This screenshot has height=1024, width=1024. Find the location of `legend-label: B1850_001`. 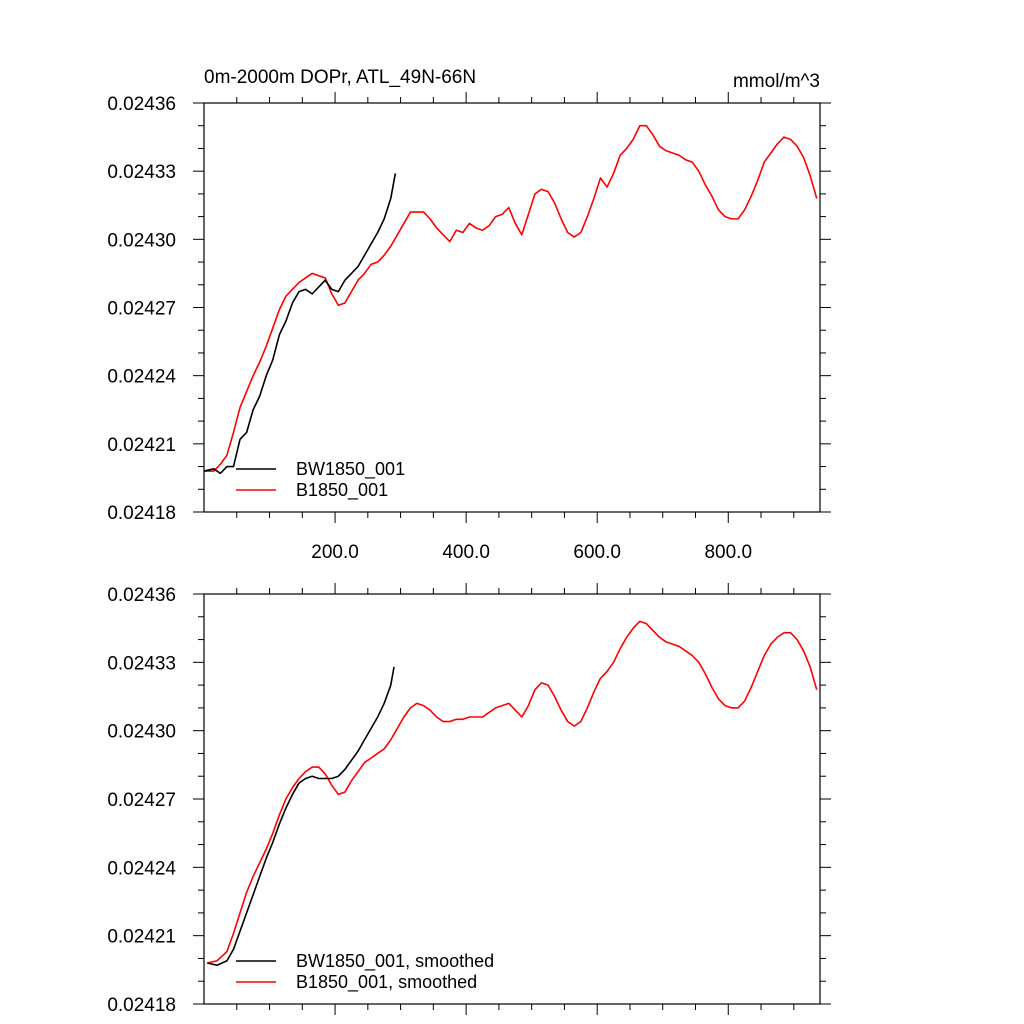

legend-label: B1850_001 is located at coordinates (342, 490).